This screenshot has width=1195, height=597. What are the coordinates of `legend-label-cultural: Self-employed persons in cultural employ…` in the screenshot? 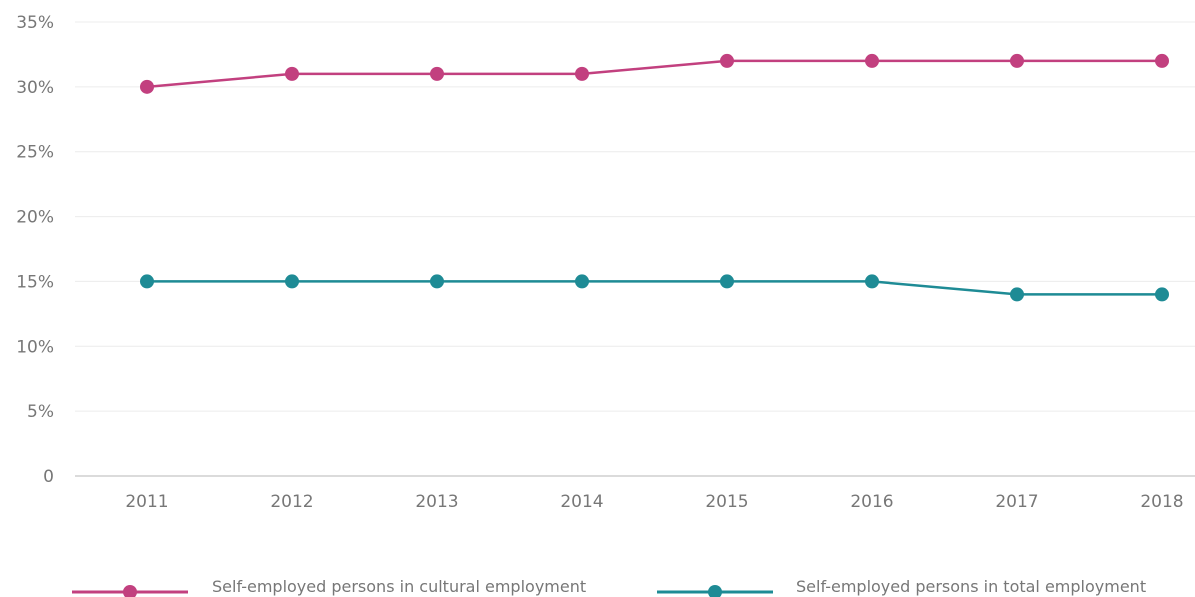 It's located at (399, 586).